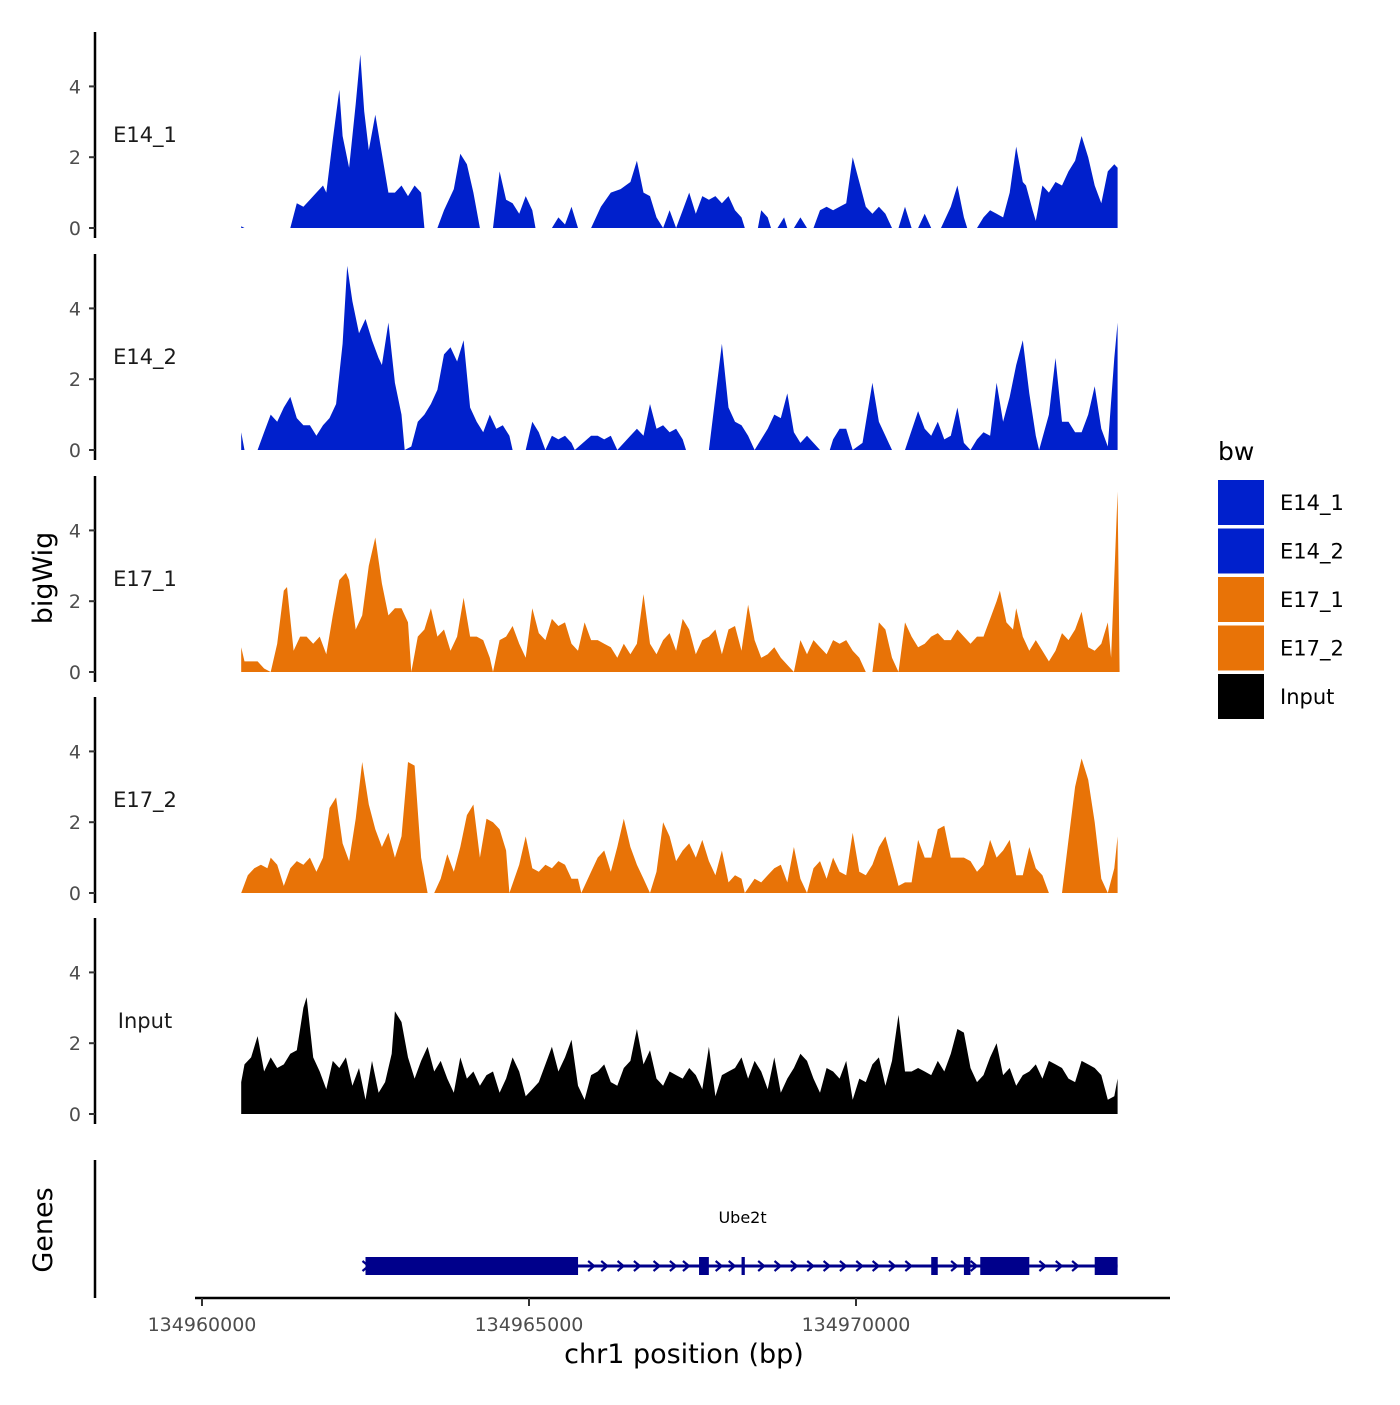  I want to click on legend-label: E14_2, so click(1312, 552).